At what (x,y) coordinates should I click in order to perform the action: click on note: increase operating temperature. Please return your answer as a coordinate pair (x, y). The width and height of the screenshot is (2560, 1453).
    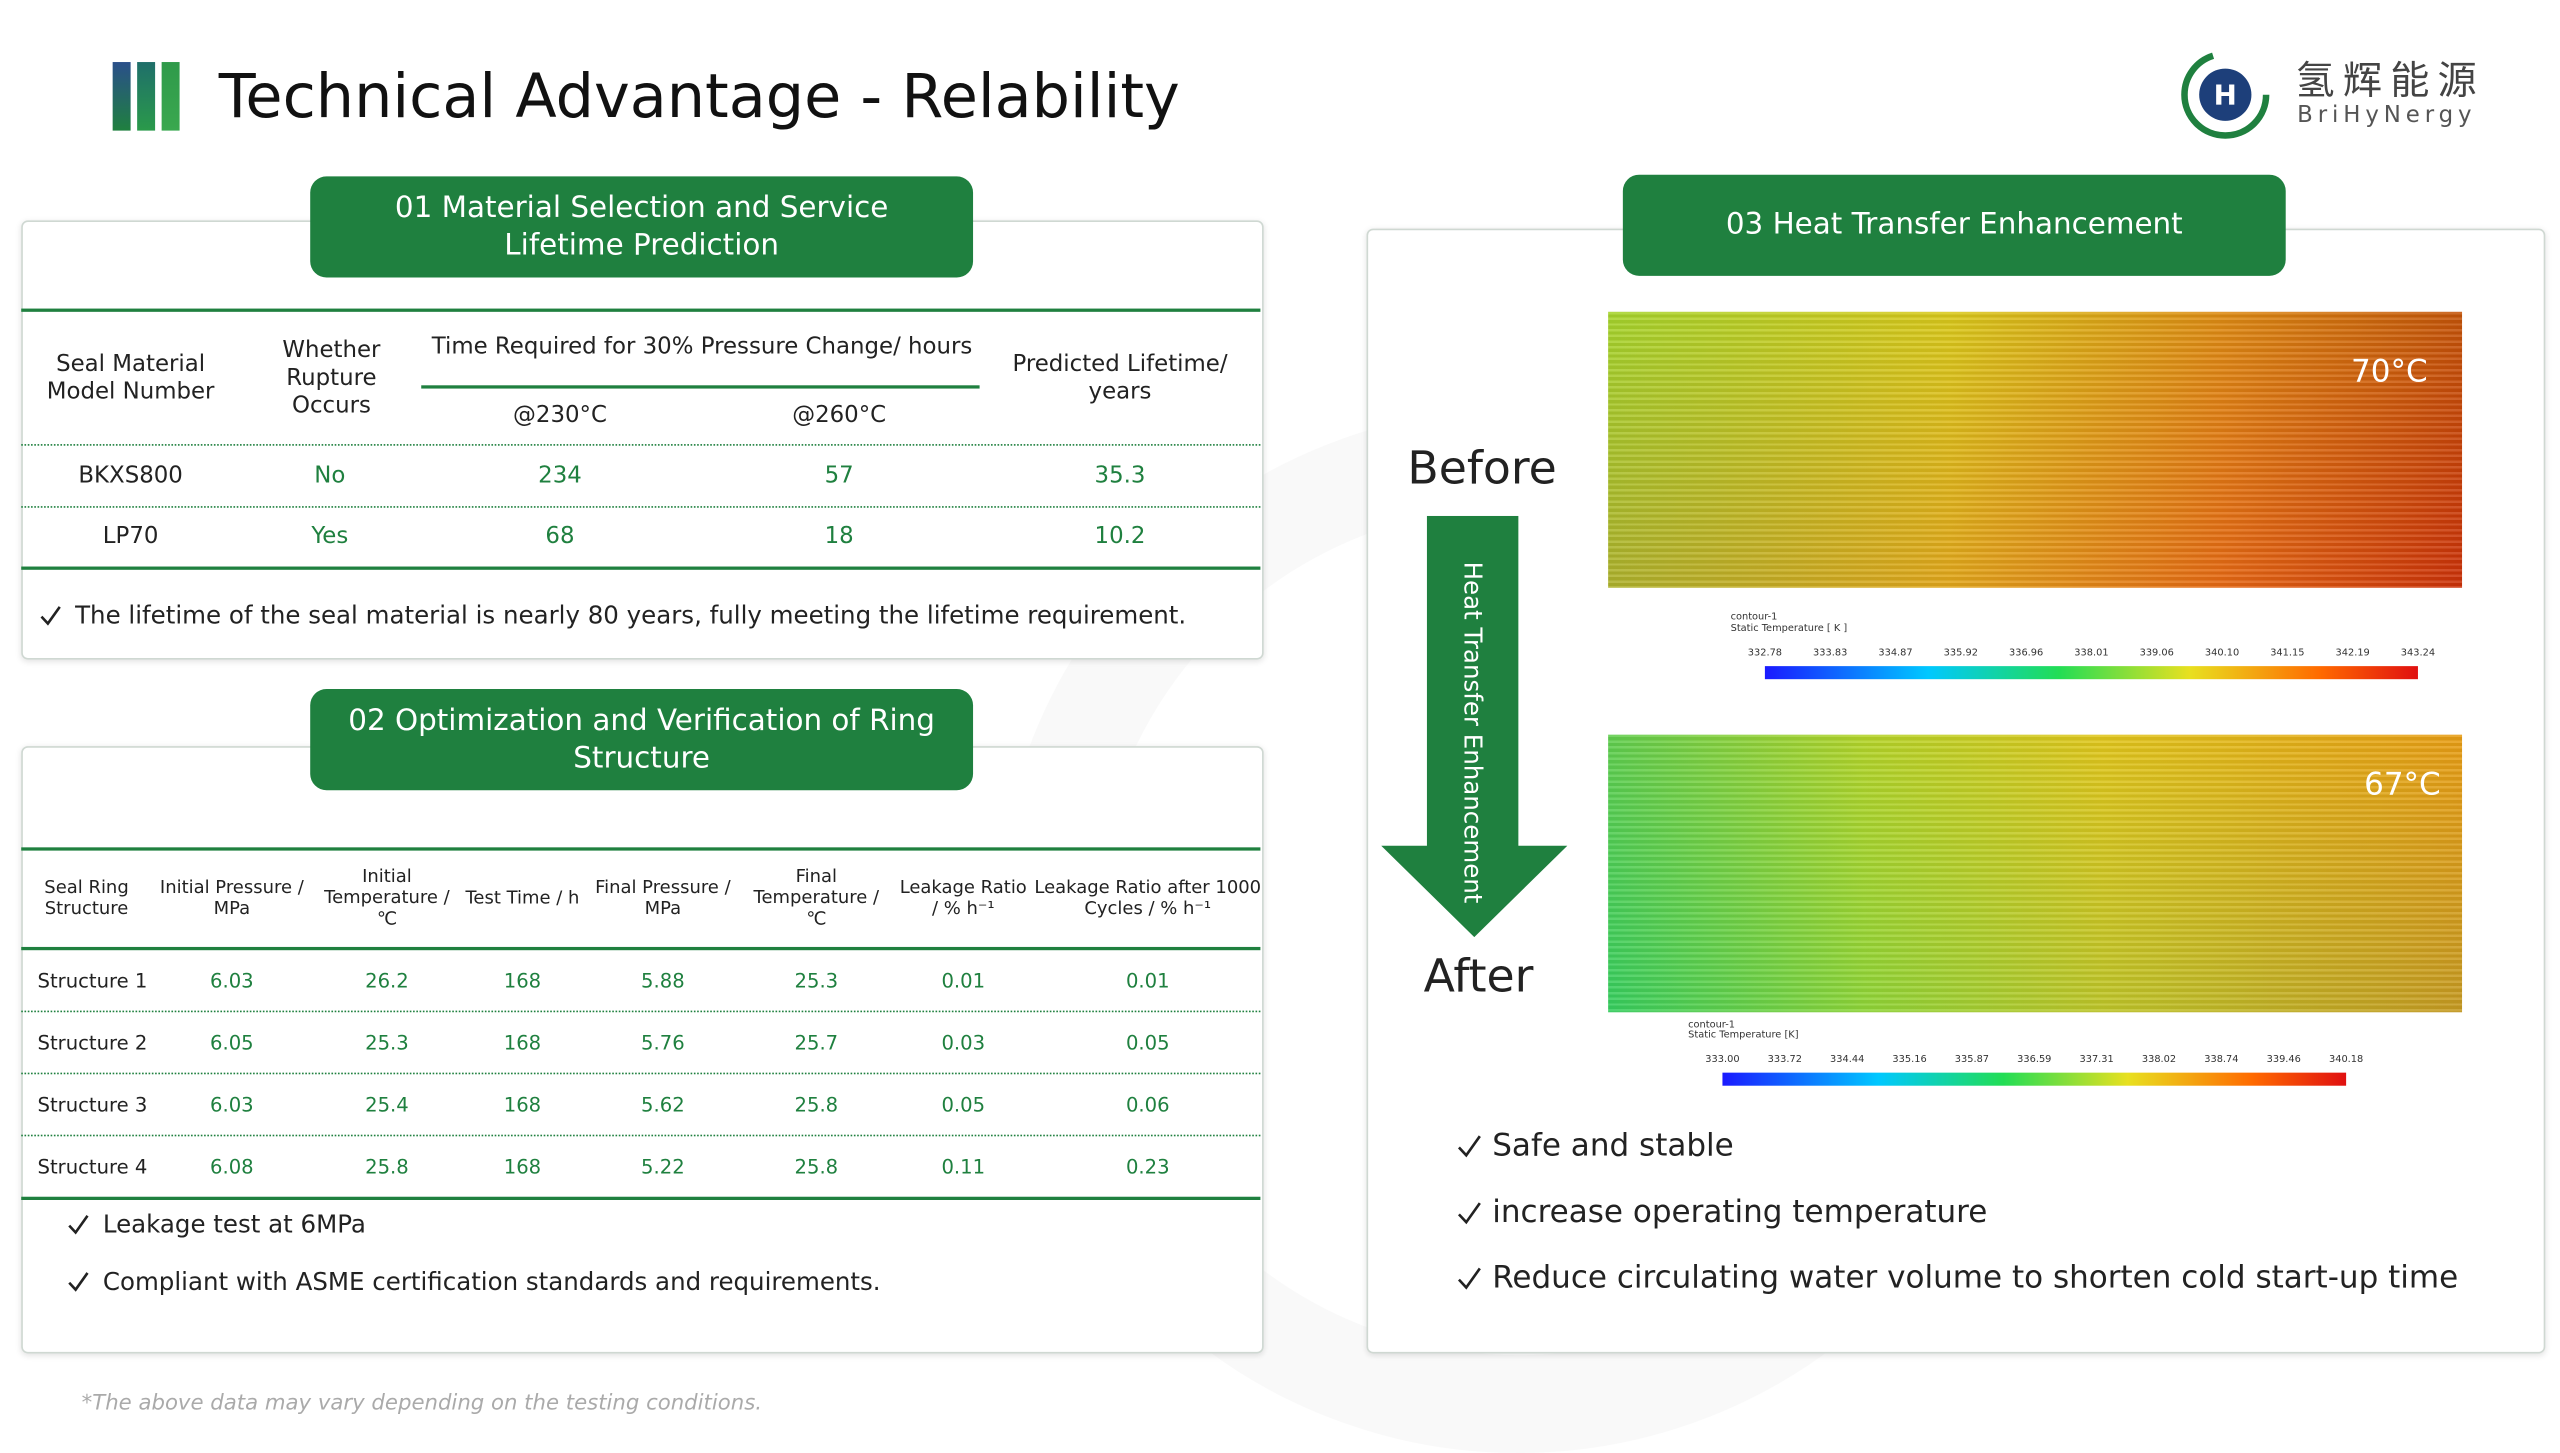
    Looking at the image, I should click on (1740, 1211).